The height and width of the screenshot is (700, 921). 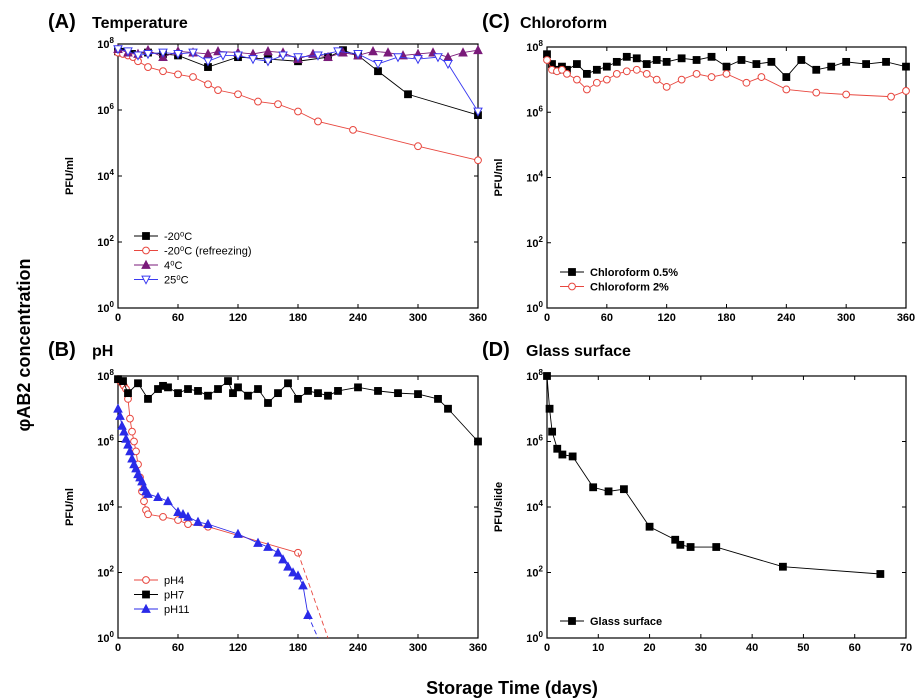 I want to click on legend-label: -20⁰C, so click(x=178, y=237).